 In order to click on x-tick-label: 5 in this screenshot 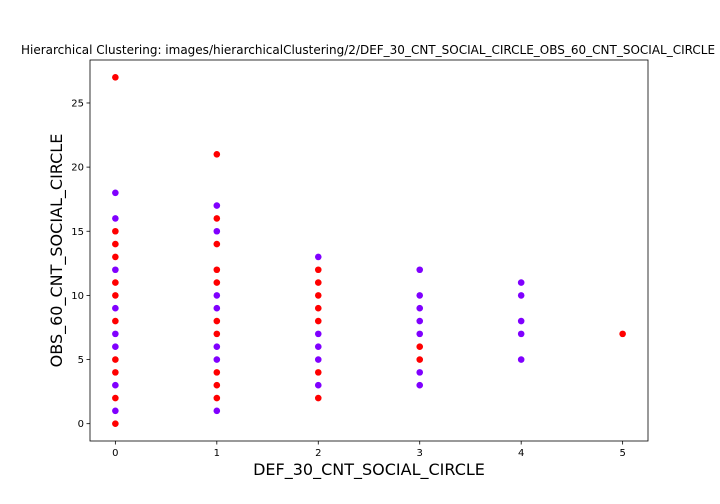, I will do `click(622, 453)`.